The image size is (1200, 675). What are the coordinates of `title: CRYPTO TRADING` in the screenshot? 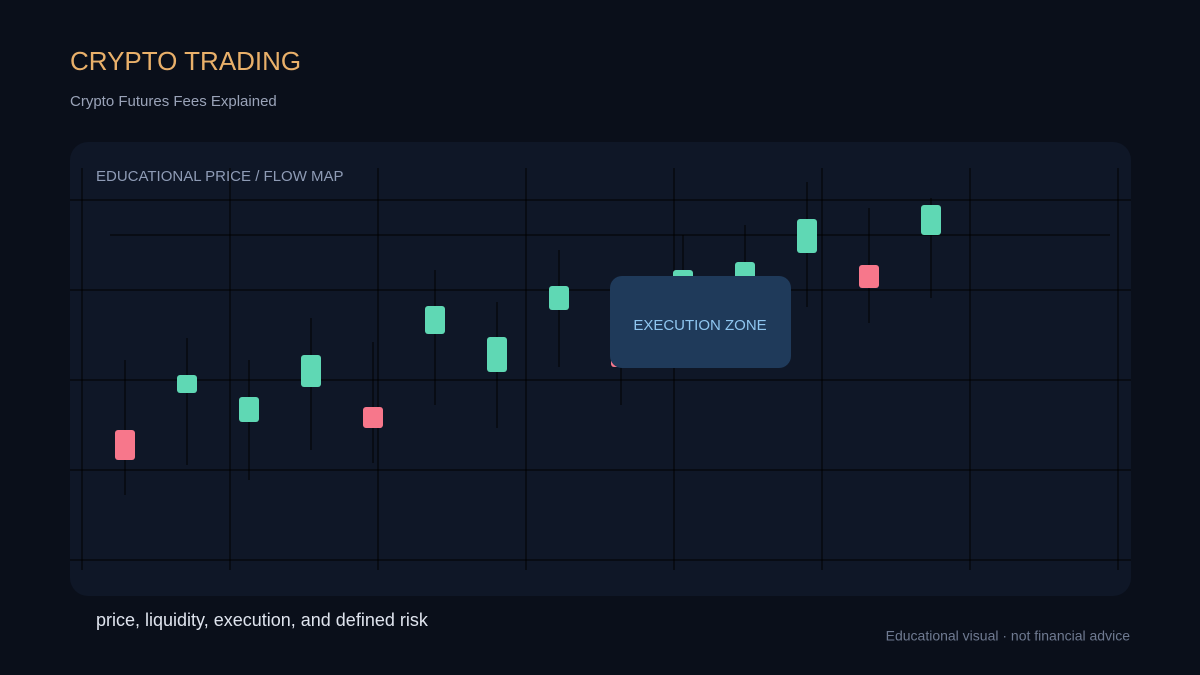 It's located at (185, 61).